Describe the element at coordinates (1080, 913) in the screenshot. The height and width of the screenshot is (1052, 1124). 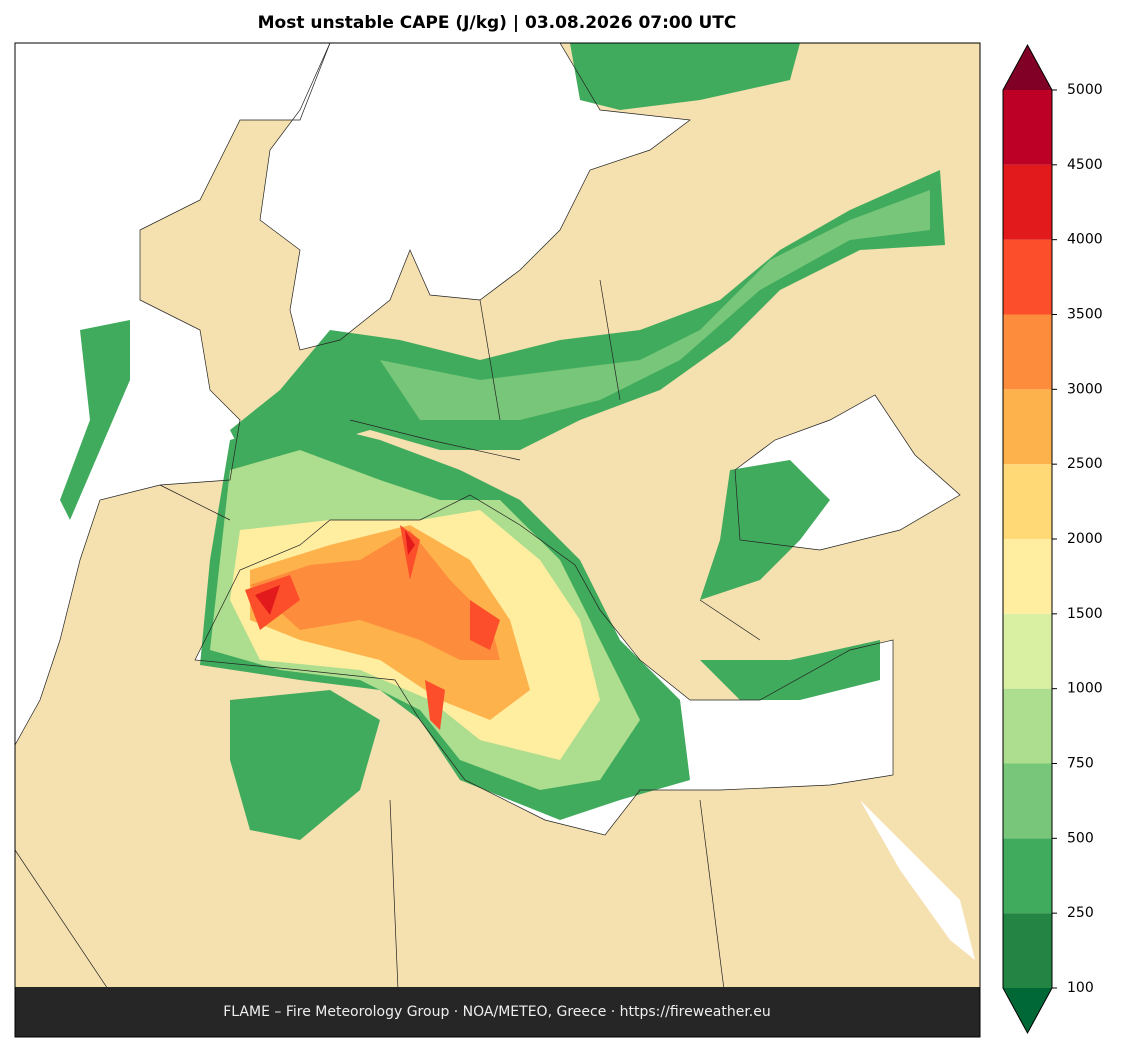
I see `colorbar-tick-label: 250` at that location.